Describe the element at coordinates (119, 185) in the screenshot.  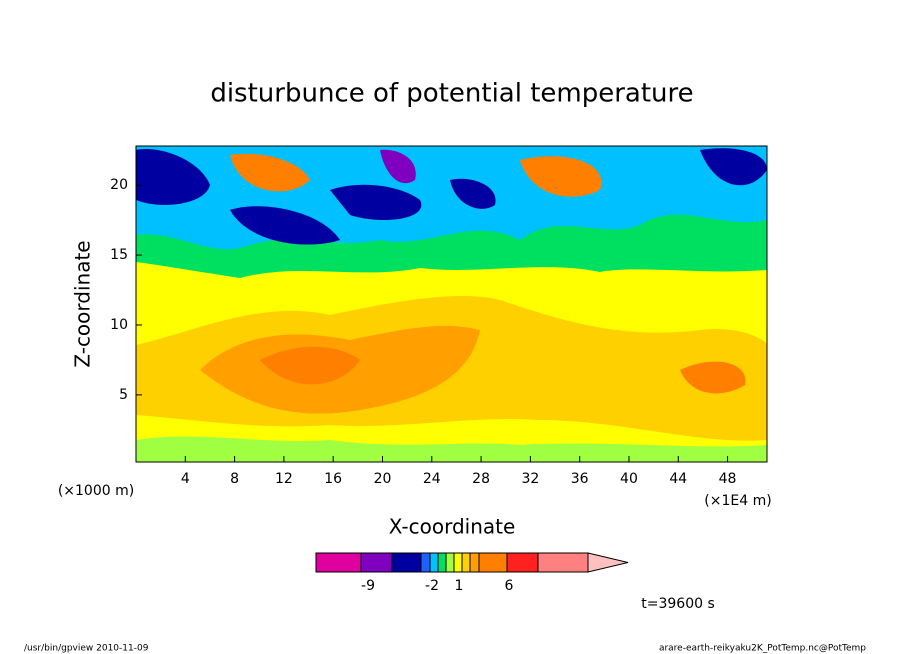
I see `y-tick-label: 20` at that location.